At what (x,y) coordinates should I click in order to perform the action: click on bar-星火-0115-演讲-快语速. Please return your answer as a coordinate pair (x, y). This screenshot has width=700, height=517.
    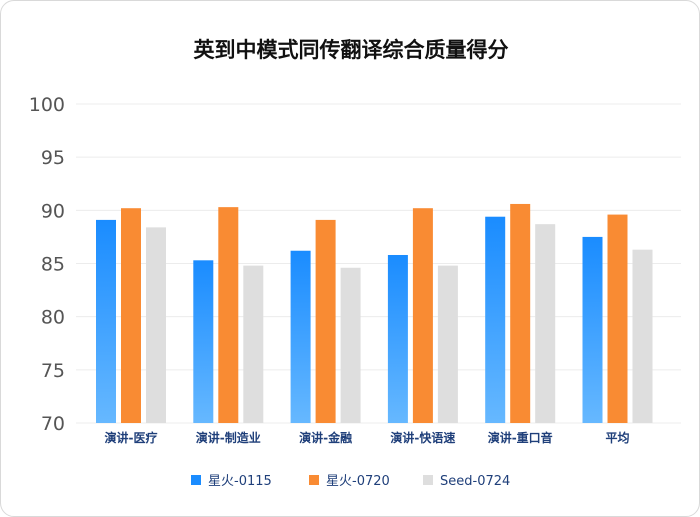
    Looking at the image, I should click on (397, 338).